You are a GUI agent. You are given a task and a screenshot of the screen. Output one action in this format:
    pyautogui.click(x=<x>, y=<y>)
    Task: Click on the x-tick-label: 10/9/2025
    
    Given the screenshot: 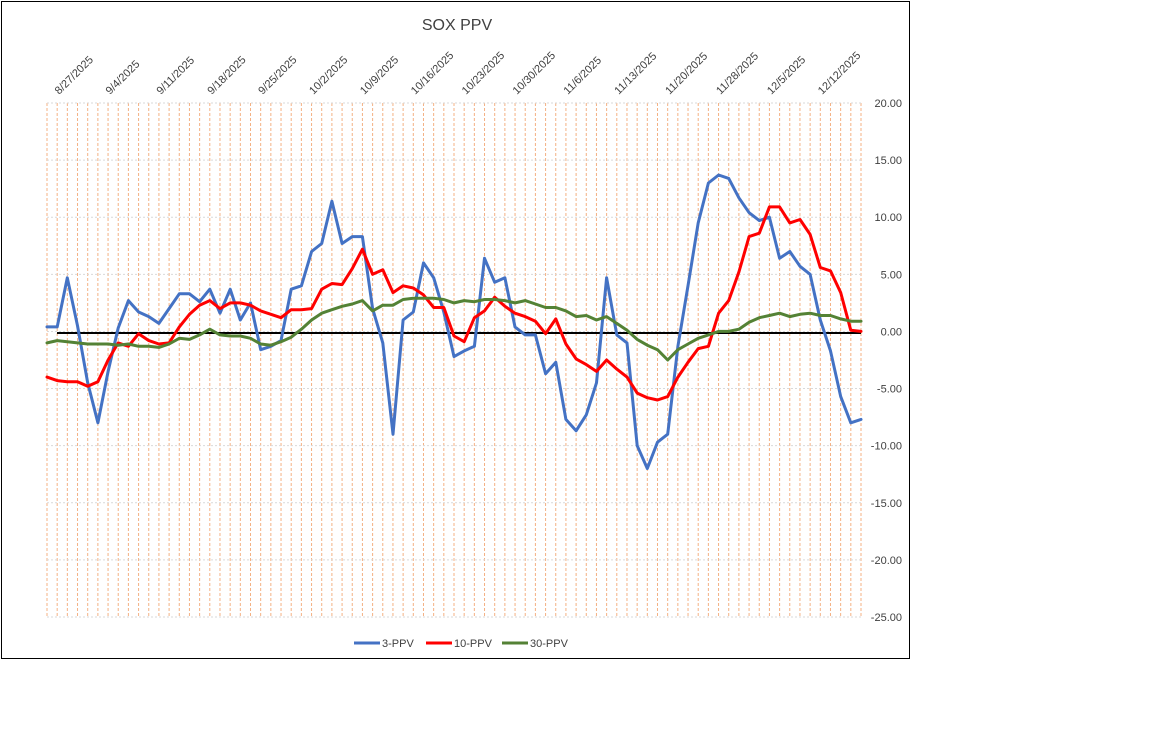 What is the action you would take?
    pyautogui.click(x=379, y=75)
    